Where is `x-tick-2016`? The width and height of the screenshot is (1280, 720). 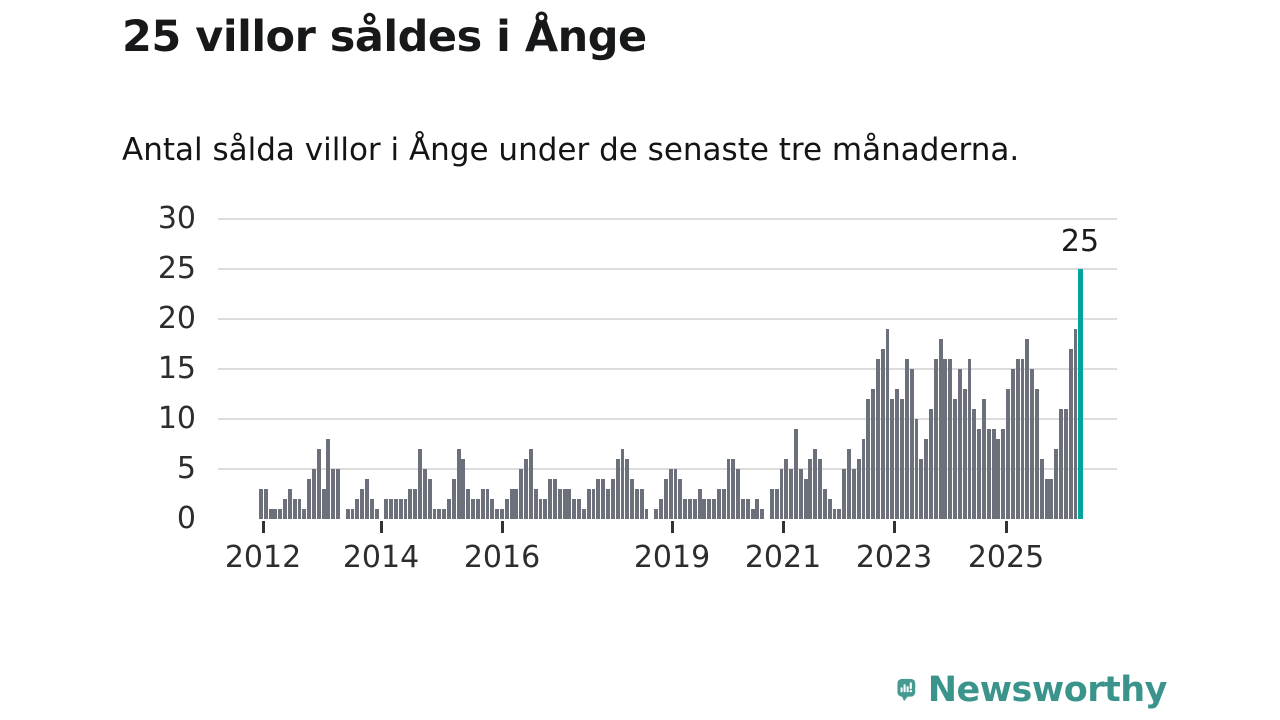
x-tick-2016 is located at coordinates (502, 527).